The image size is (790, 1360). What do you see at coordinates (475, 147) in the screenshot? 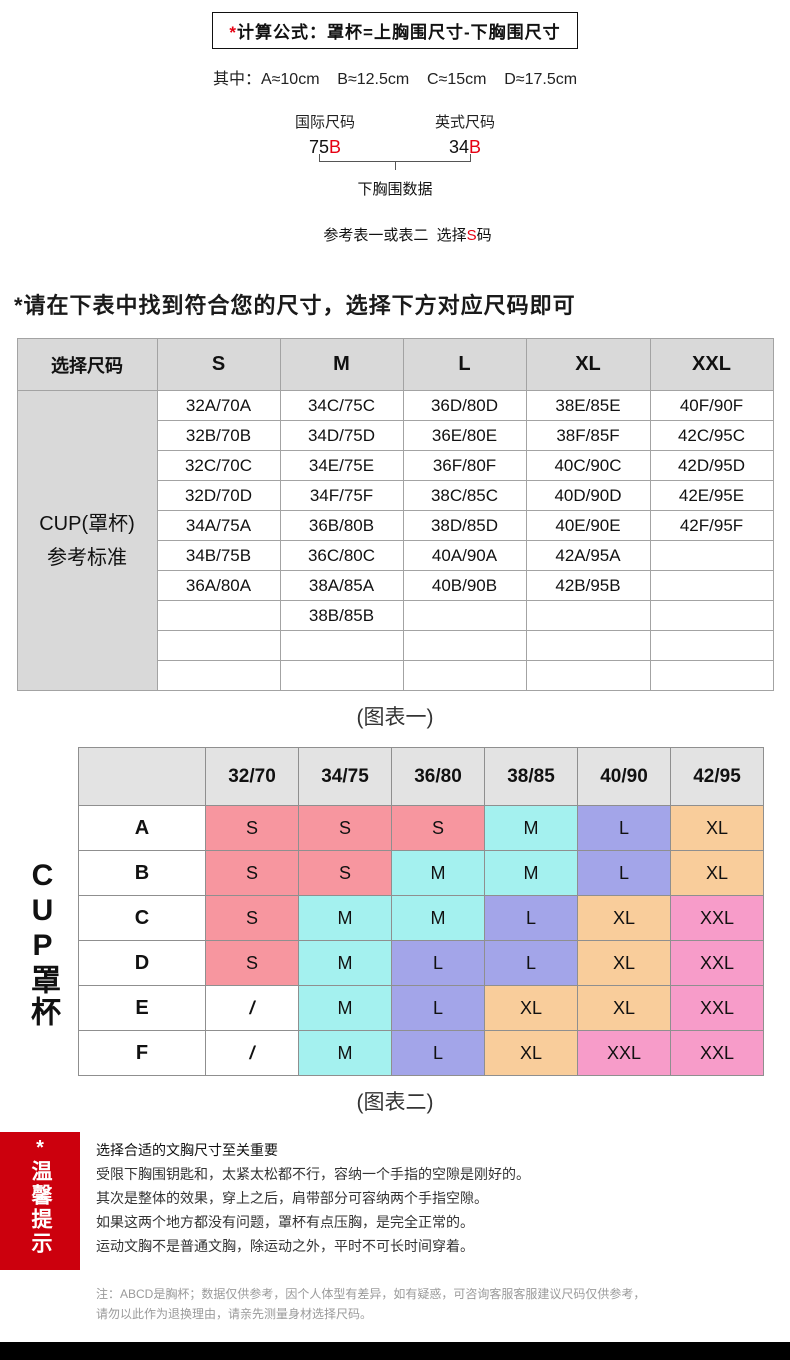
I see `uk-size-cup: B` at bounding box center [475, 147].